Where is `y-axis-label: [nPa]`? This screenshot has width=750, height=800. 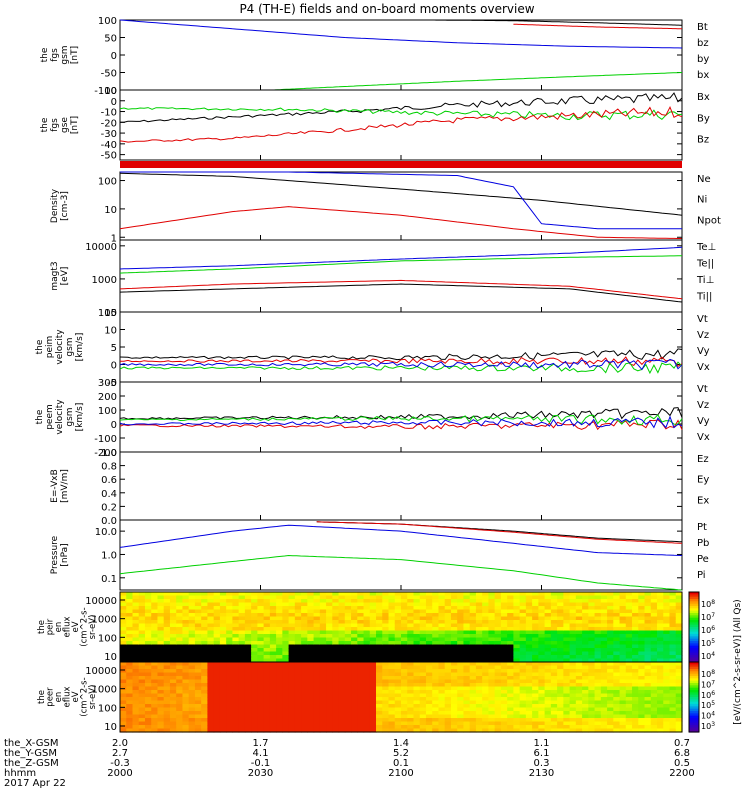
y-axis-label: [nPa] is located at coordinates (65, 554).